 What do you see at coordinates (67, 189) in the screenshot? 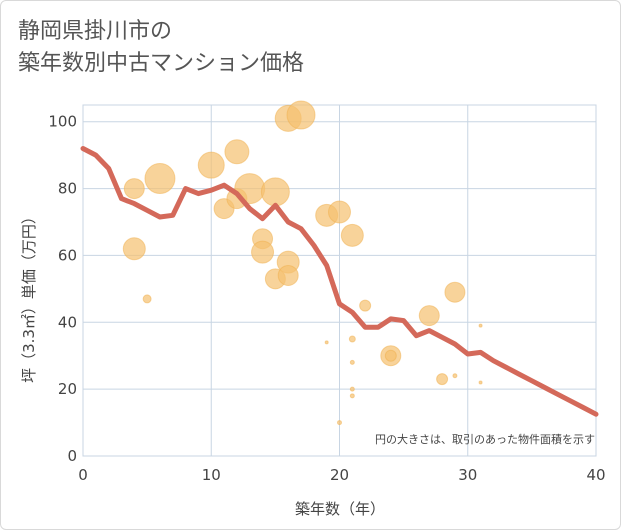
I see `y-tick-label: 80` at bounding box center [67, 189].